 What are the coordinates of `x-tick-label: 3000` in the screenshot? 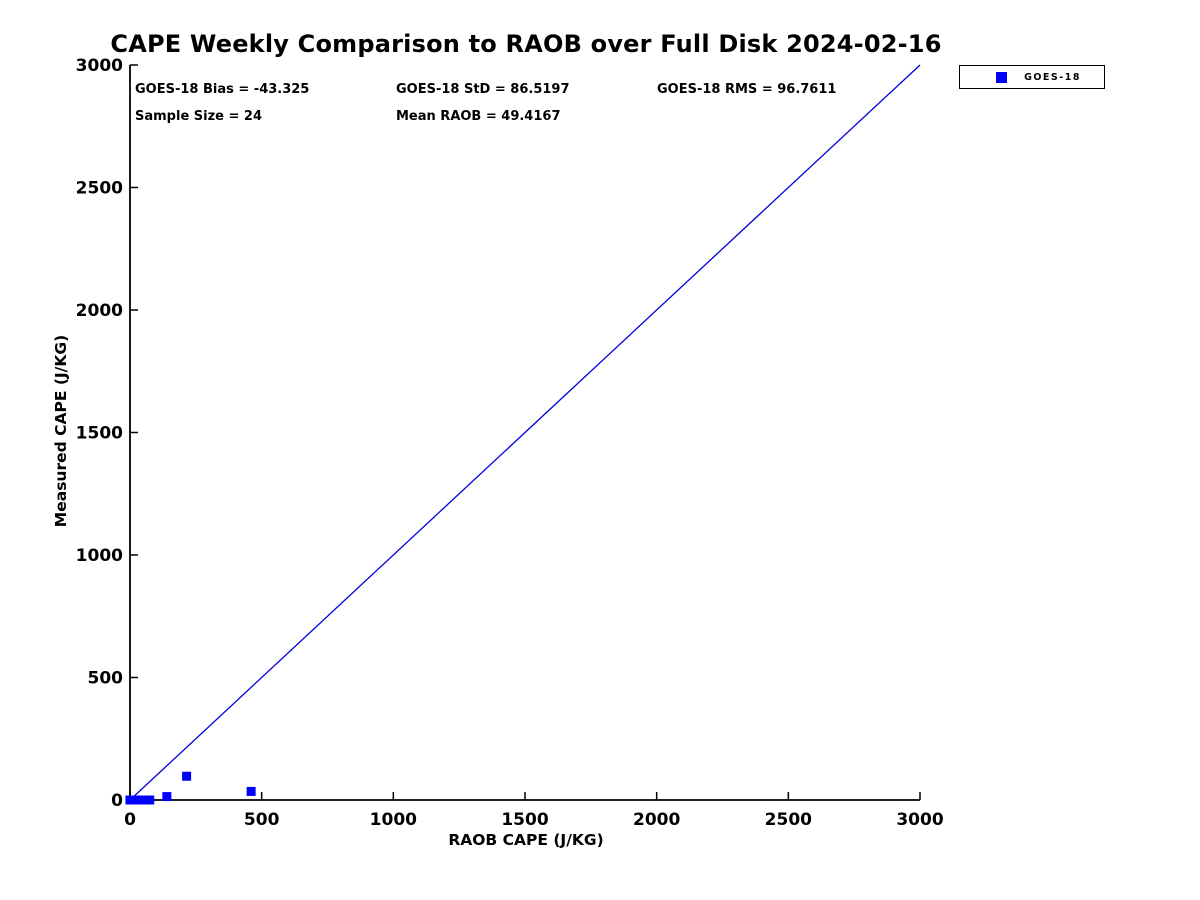 It's located at (919, 820).